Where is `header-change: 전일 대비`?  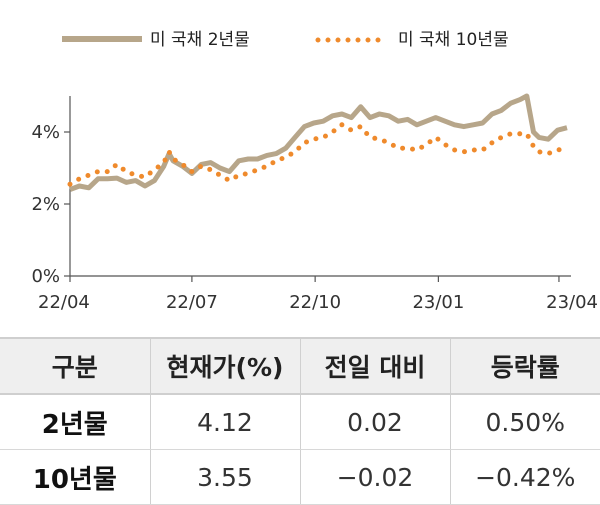
header-change: 전일 대비 is located at coordinates (374, 366).